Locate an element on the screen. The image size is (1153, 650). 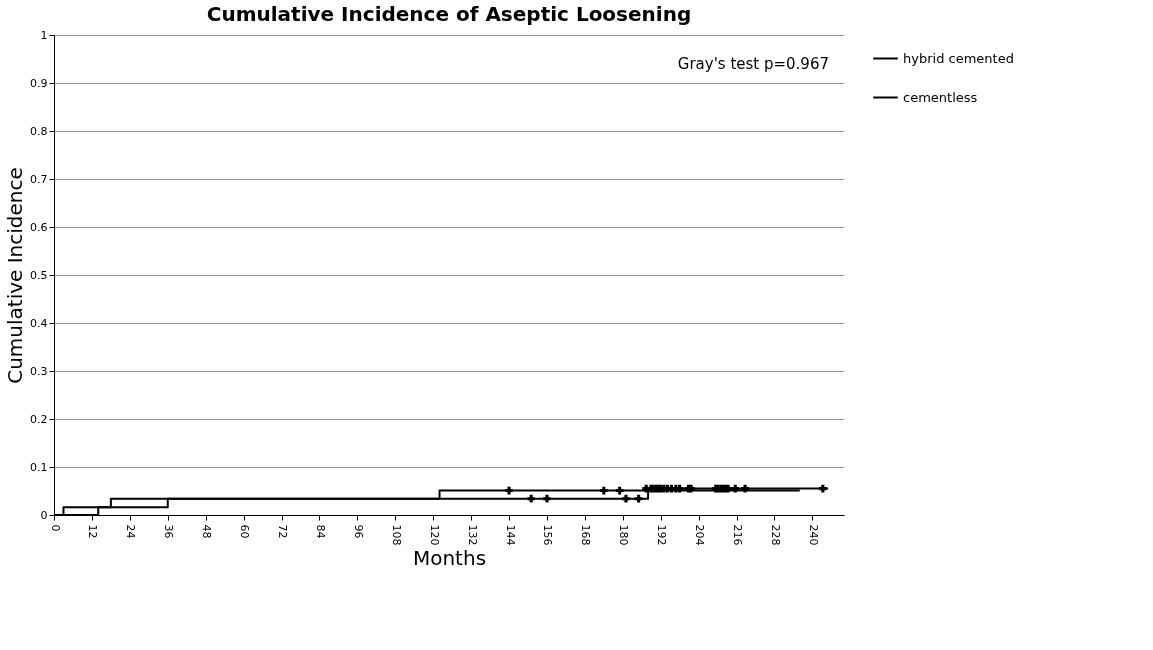
y-tick-label: 0.5 is located at coordinates (39, 275).